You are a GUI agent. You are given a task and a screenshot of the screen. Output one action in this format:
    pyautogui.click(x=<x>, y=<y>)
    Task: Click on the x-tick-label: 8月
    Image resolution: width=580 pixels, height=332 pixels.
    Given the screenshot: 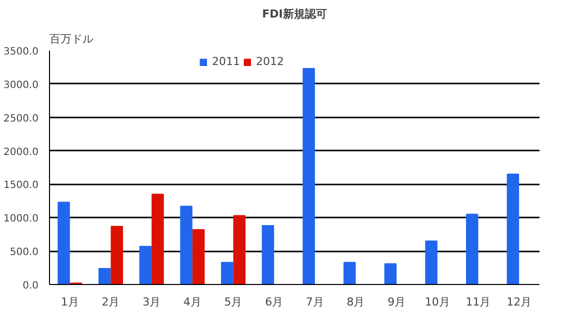 What is the action you would take?
    pyautogui.click(x=355, y=302)
    